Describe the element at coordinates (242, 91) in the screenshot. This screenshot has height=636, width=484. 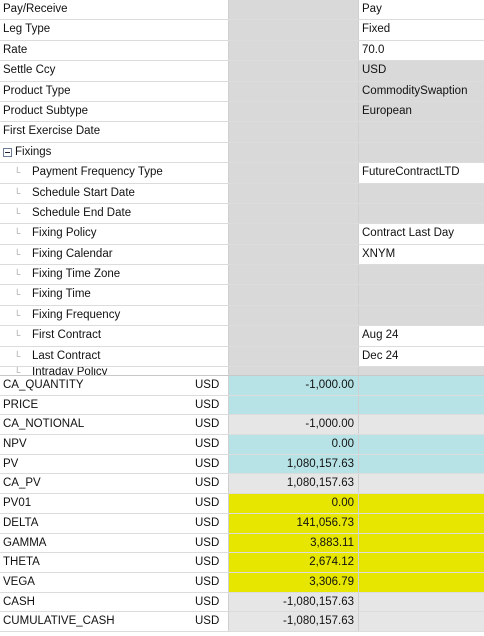
I see `property-row: Product Type CommoditySwaption` at that location.